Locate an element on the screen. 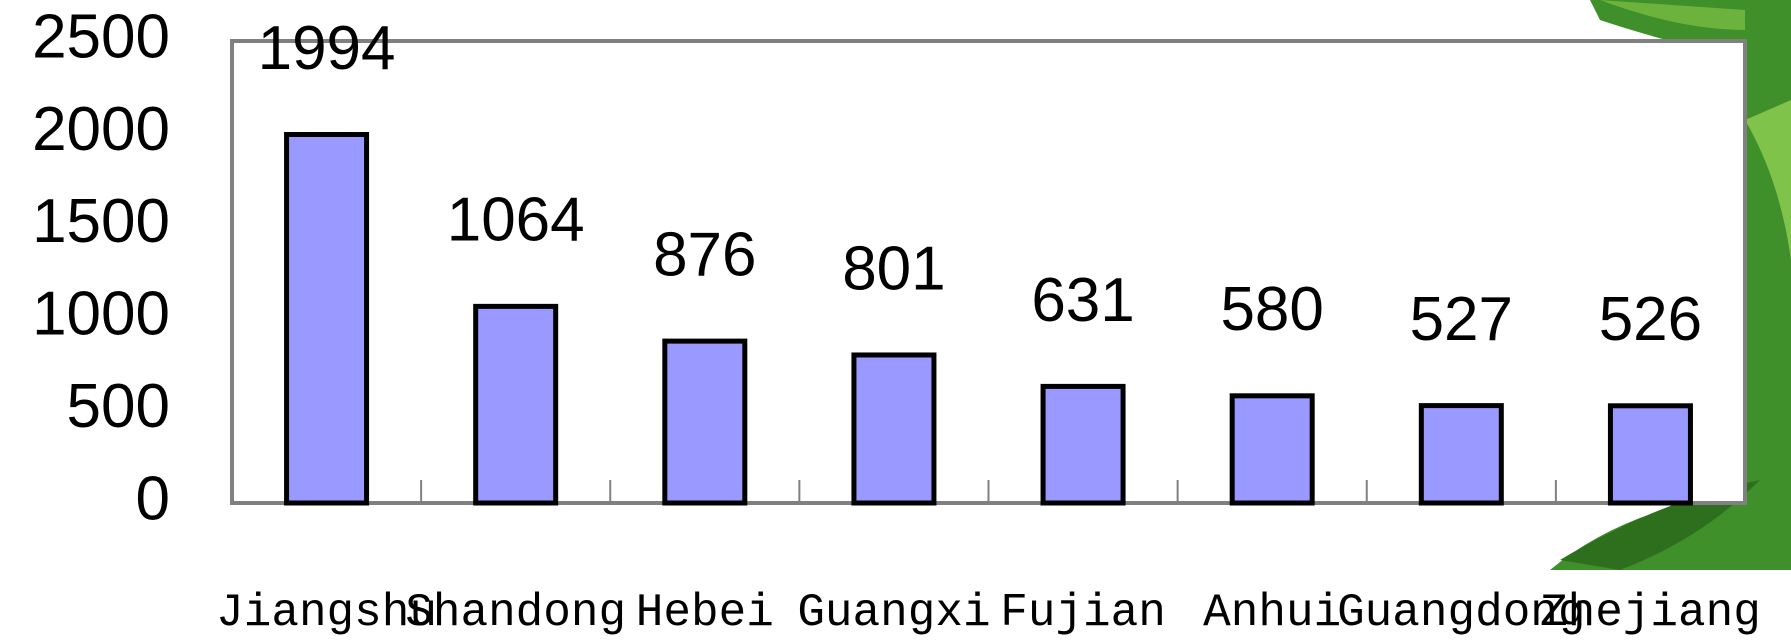 This screenshot has width=1791, height=641. value-label: 526 is located at coordinates (1650, 319).